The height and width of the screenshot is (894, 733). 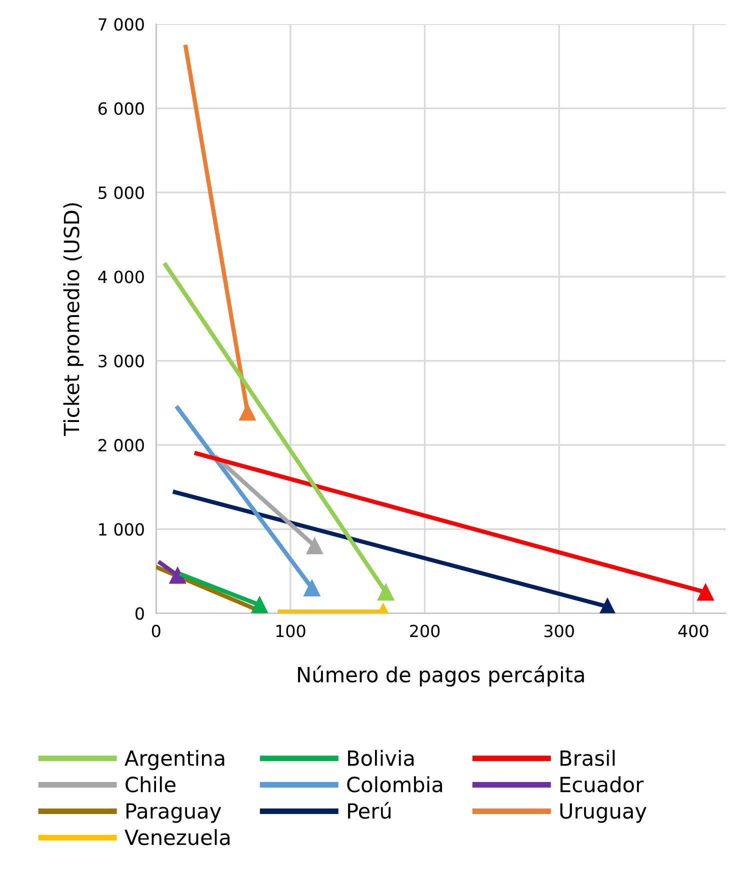 What do you see at coordinates (121, 361) in the screenshot?
I see `y-tick-label: 3 000` at bounding box center [121, 361].